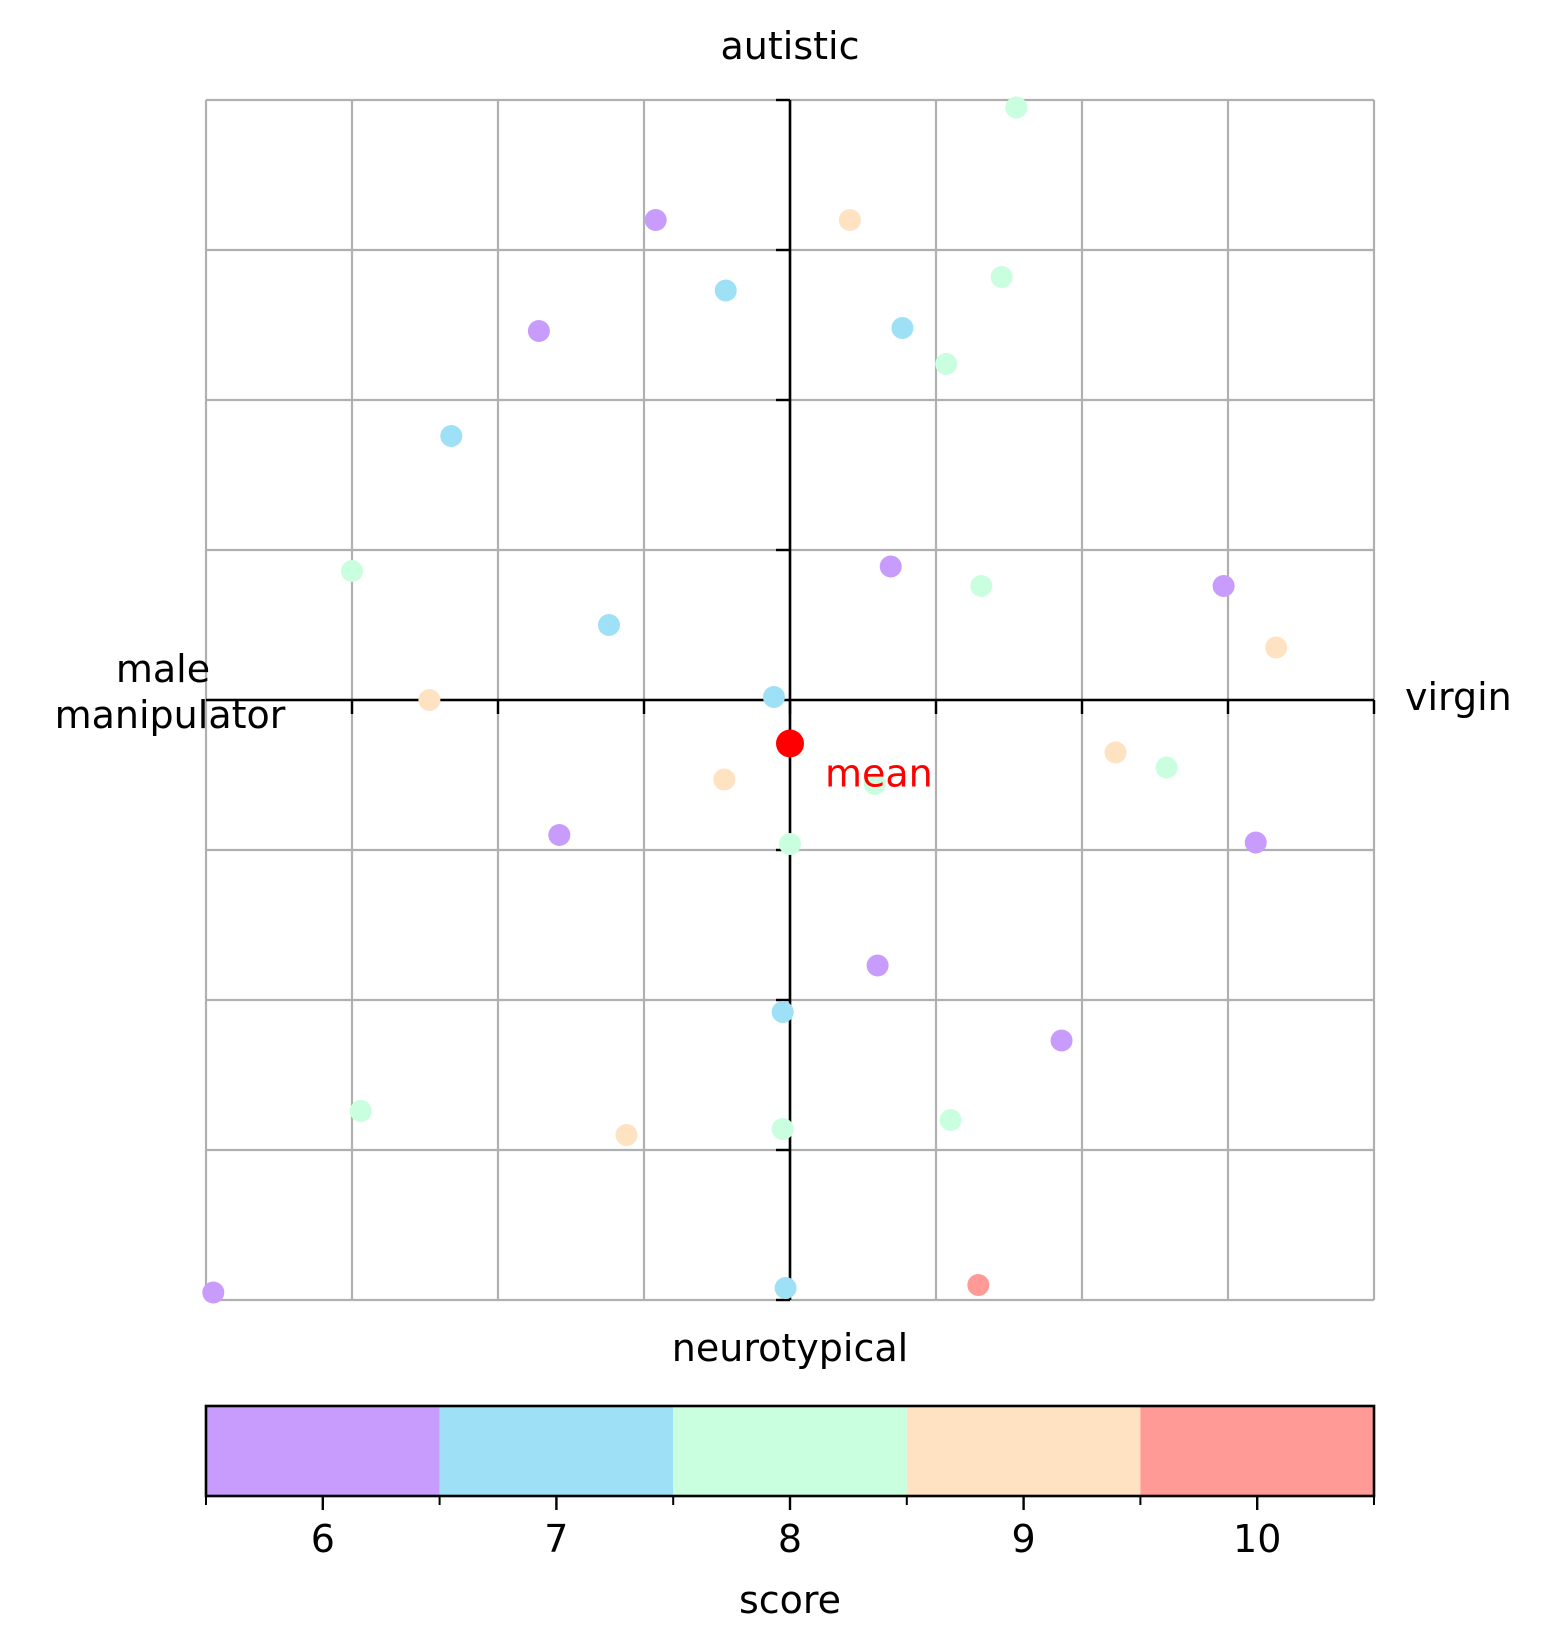  Describe the element at coordinates (790, 1600) in the screenshot. I see `colorbar-label: score` at that location.